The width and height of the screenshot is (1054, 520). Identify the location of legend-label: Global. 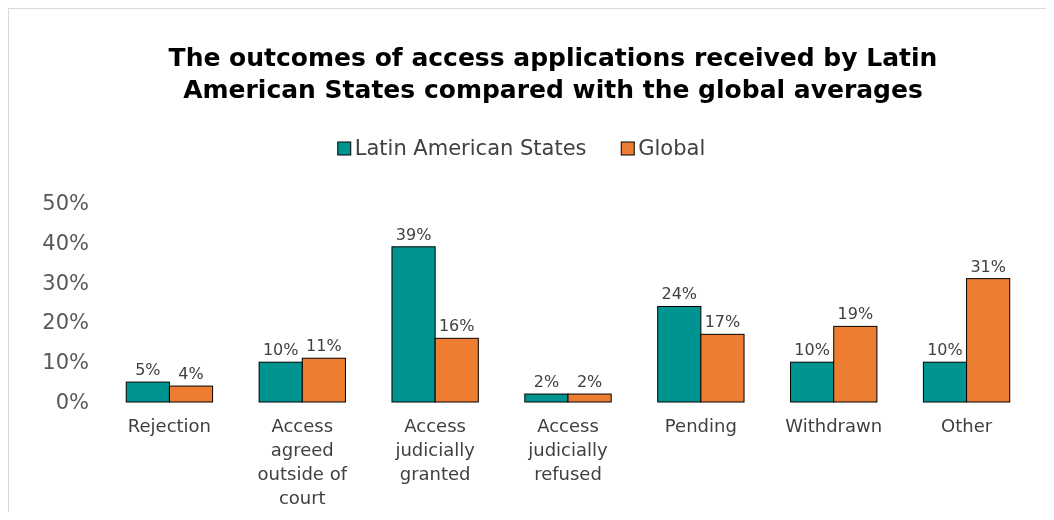
(672, 148).